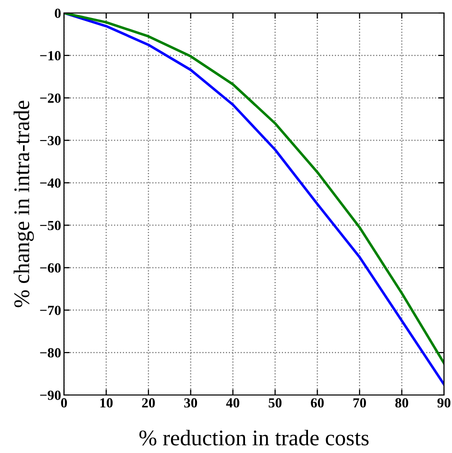 This screenshot has width=452, height=453. What do you see at coordinates (50, 268) in the screenshot?
I see `y-tick-label: −60` at bounding box center [50, 268].